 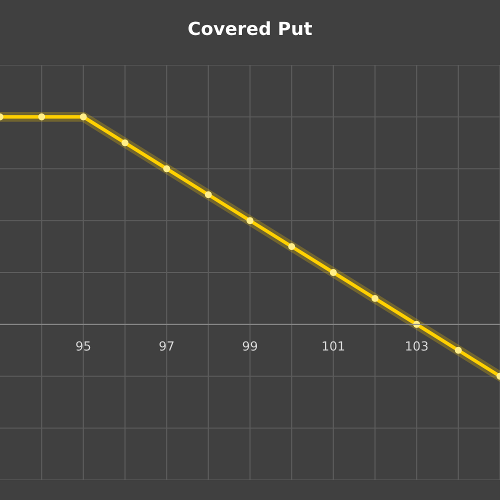 What do you see at coordinates (333, 346) in the screenshot?
I see `x-tick-label: 101` at bounding box center [333, 346].